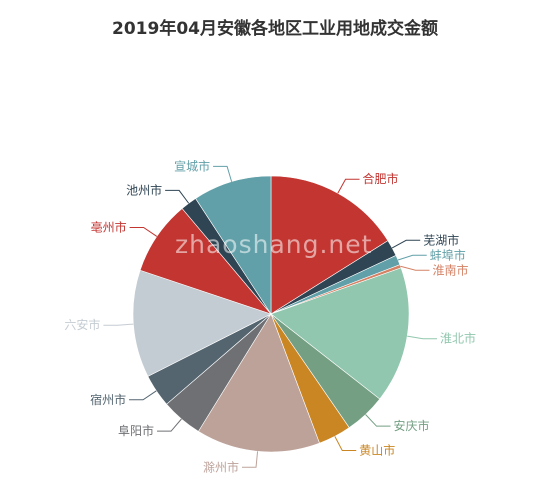 The width and height of the screenshot is (550, 490). I want to click on slice-label: 宣城市, so click(192, 165).